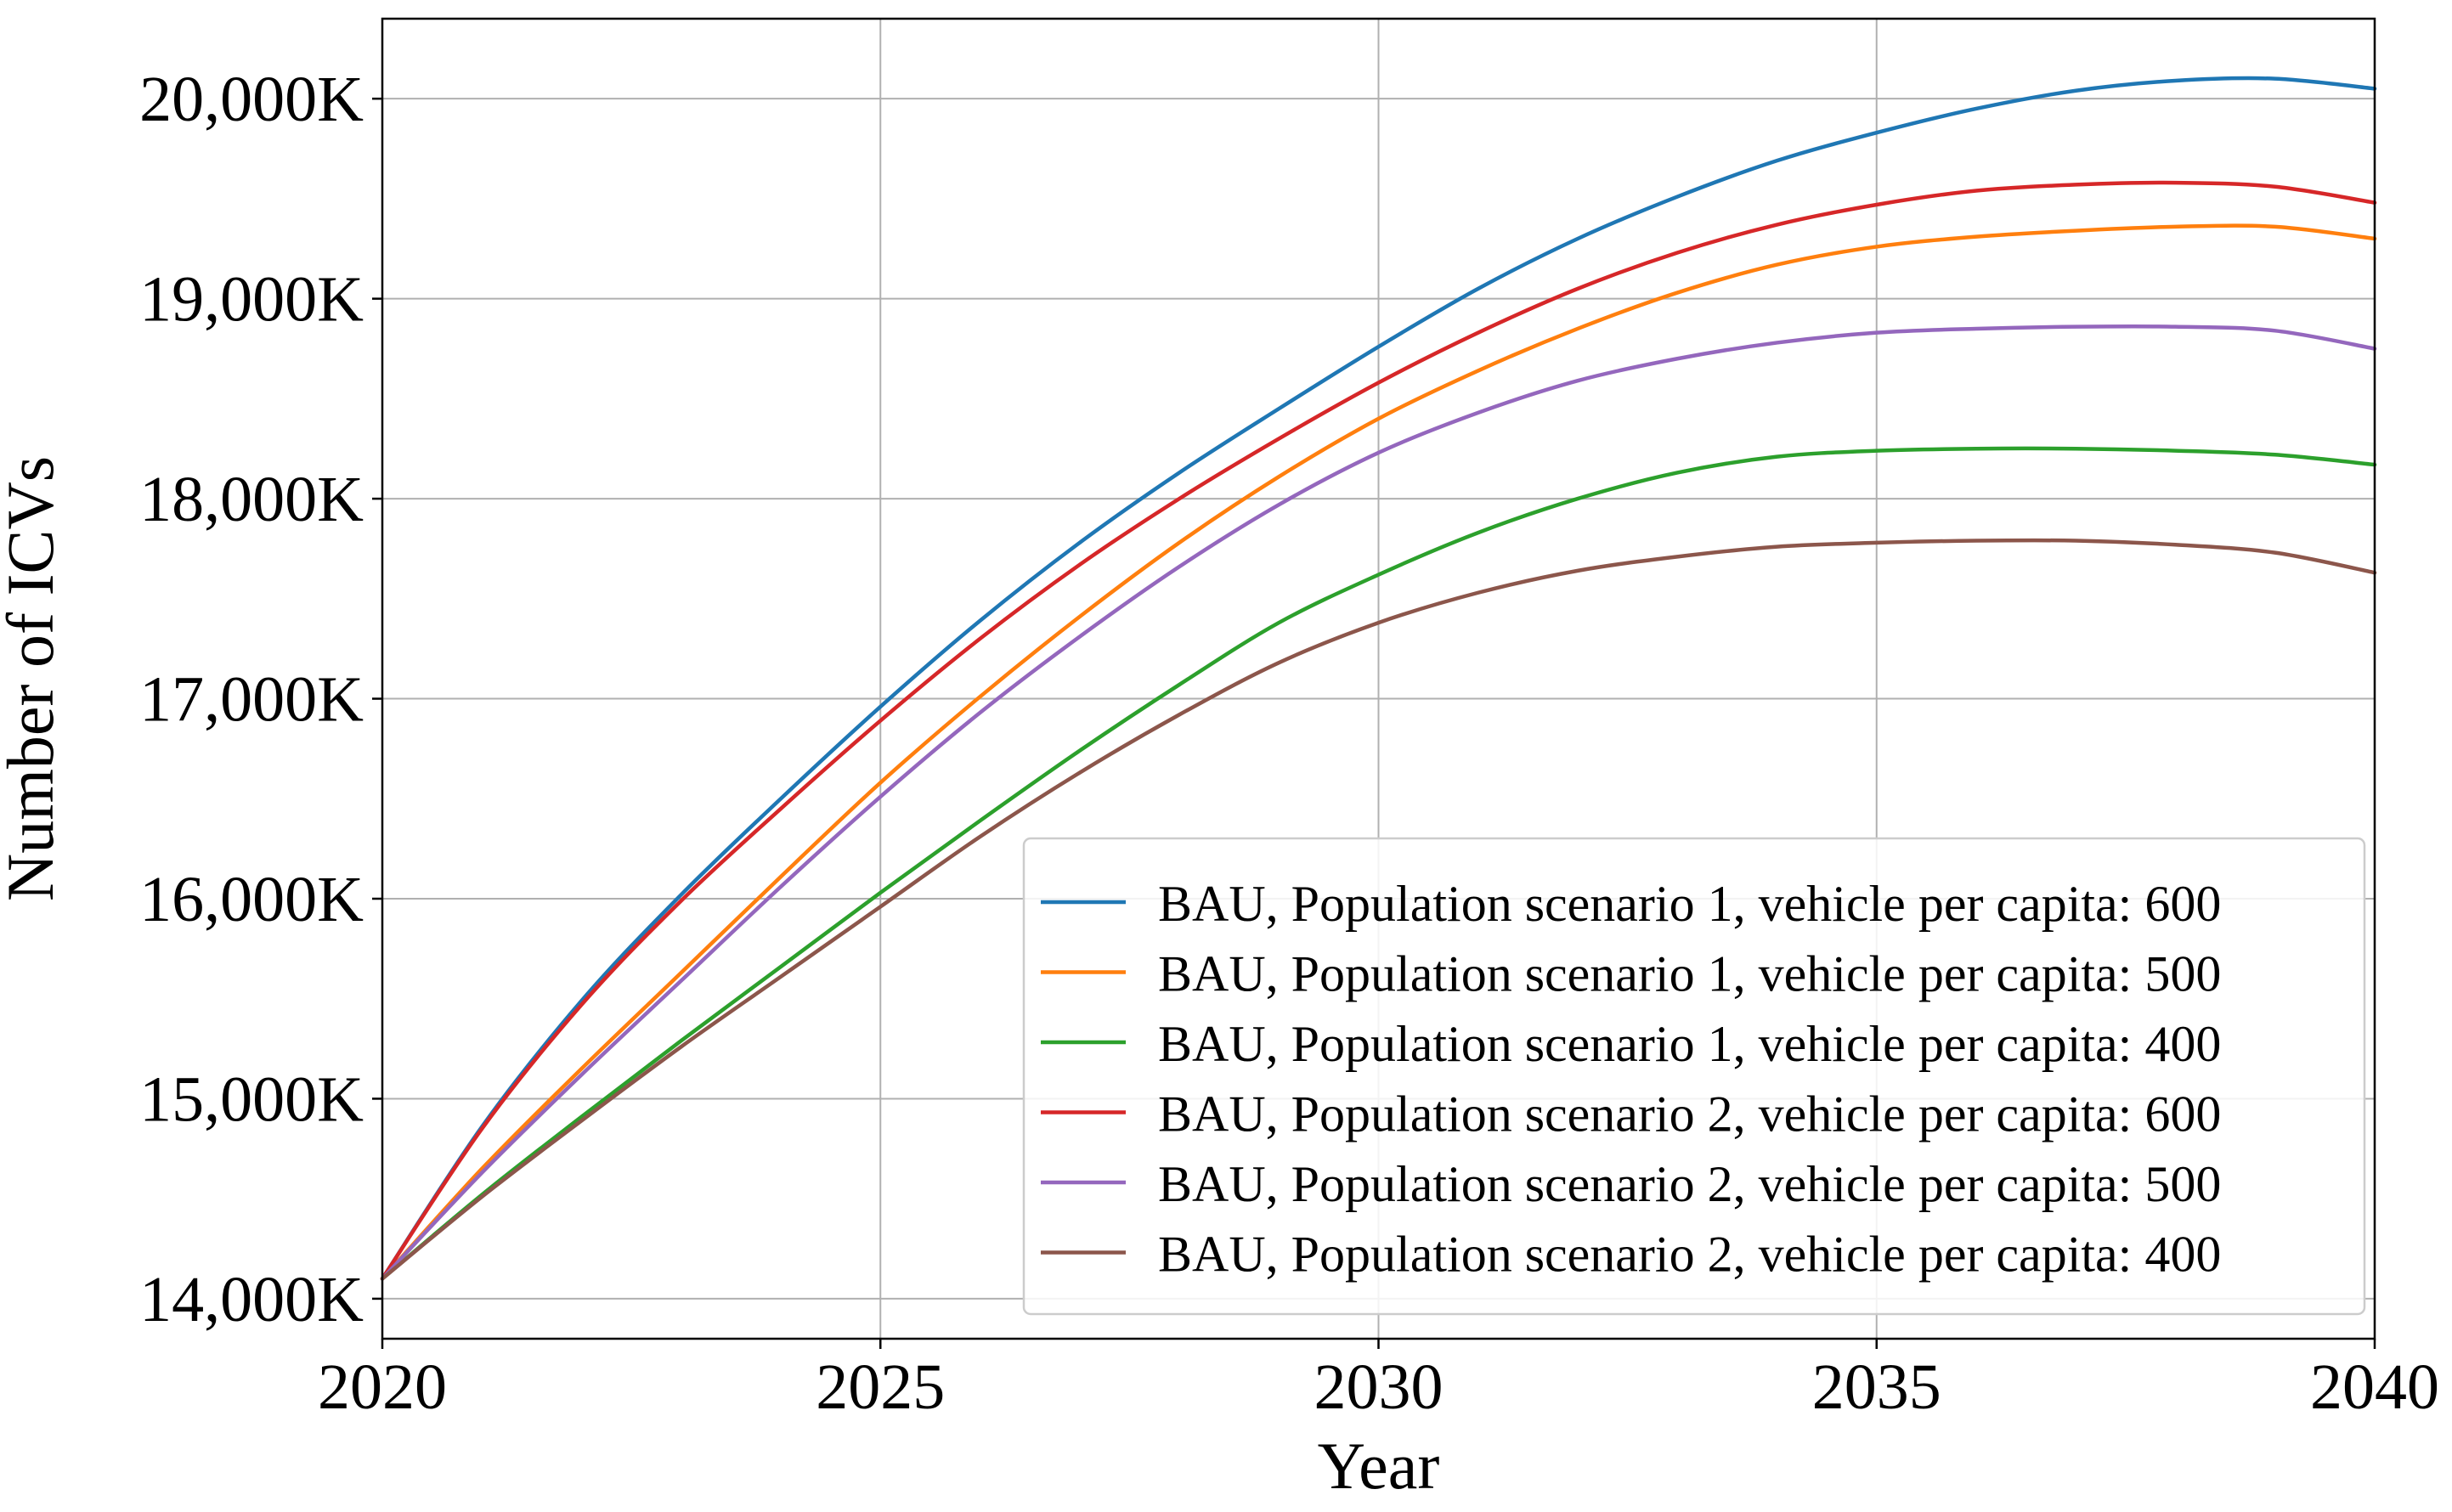  I want to click on x-tick-label: 2035, so click(1876, 1387).